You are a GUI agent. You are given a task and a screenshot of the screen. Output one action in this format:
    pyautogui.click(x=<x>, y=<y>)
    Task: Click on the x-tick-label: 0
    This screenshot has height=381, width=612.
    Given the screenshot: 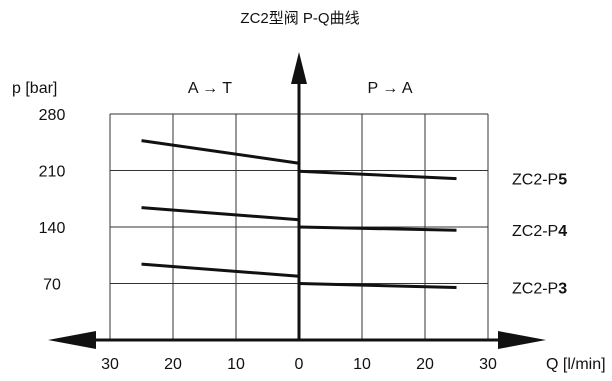 What is the action you would take?
    pyautogui.click(x=299, y=364)
    